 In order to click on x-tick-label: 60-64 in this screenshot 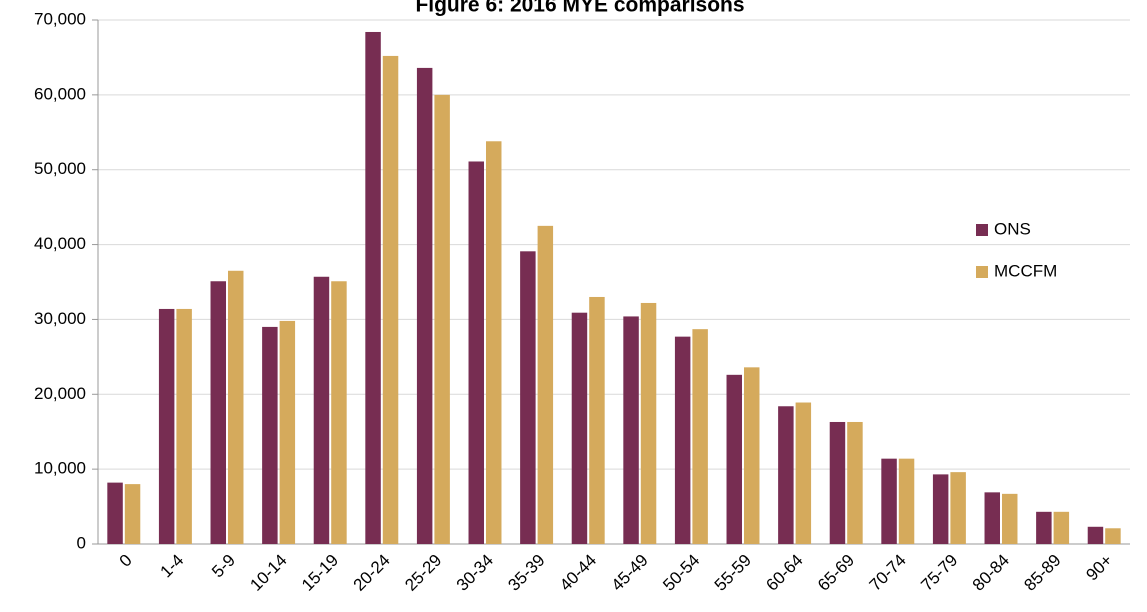, I will do `click(784, 573)`.